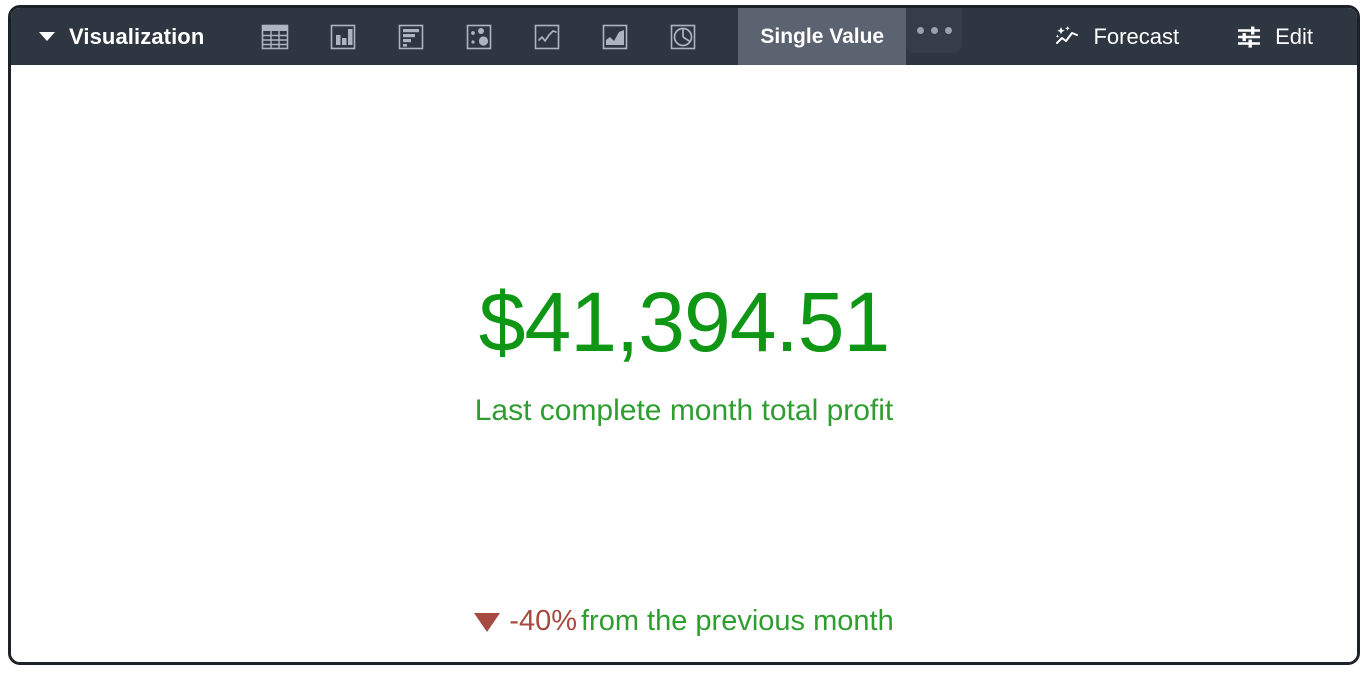  What do you see at coordinates (137, 36) in the screenshot?
I see `visualization-menu-label: Visualization` at bounding box center [137, 36].